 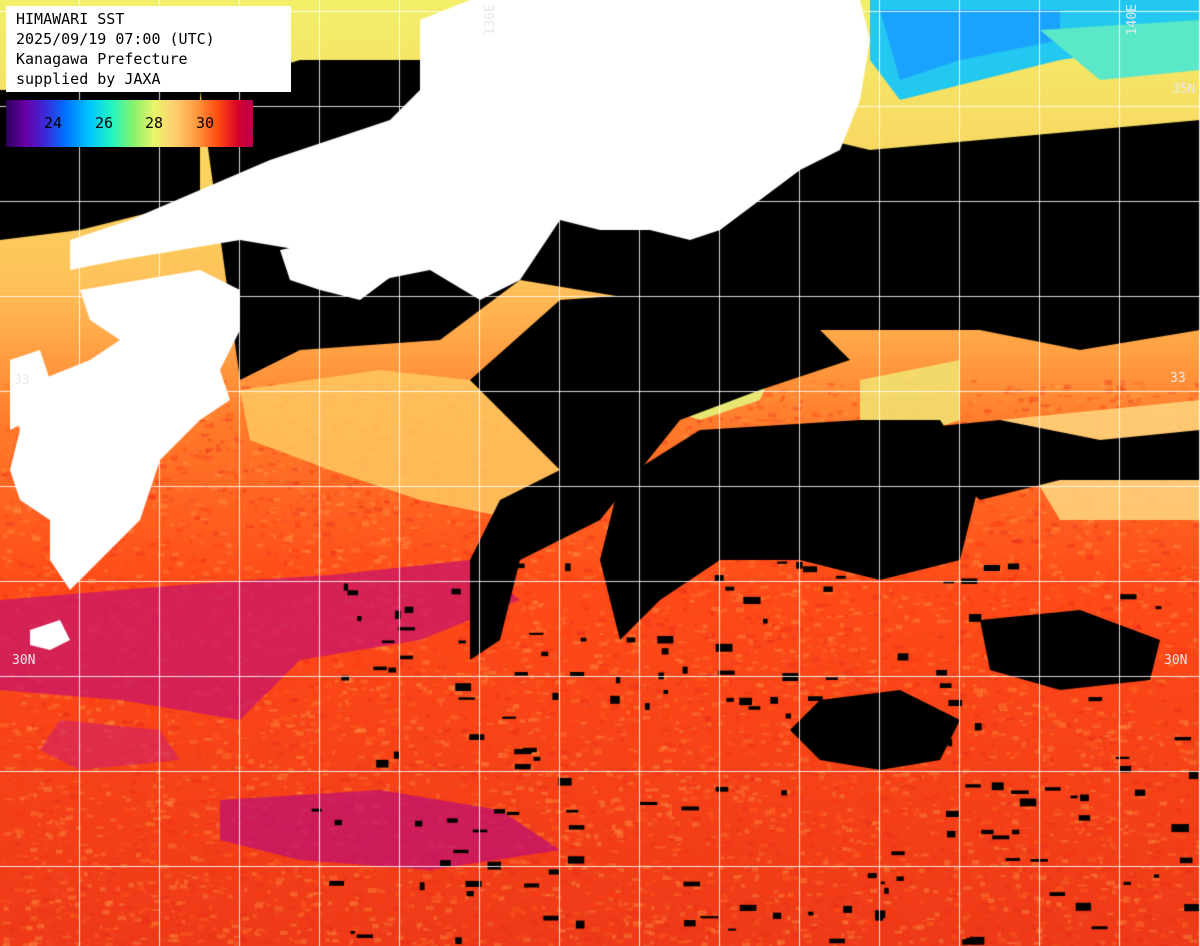 I want to click on latitude-label-33-left: 33, so click(x=22, y=380).